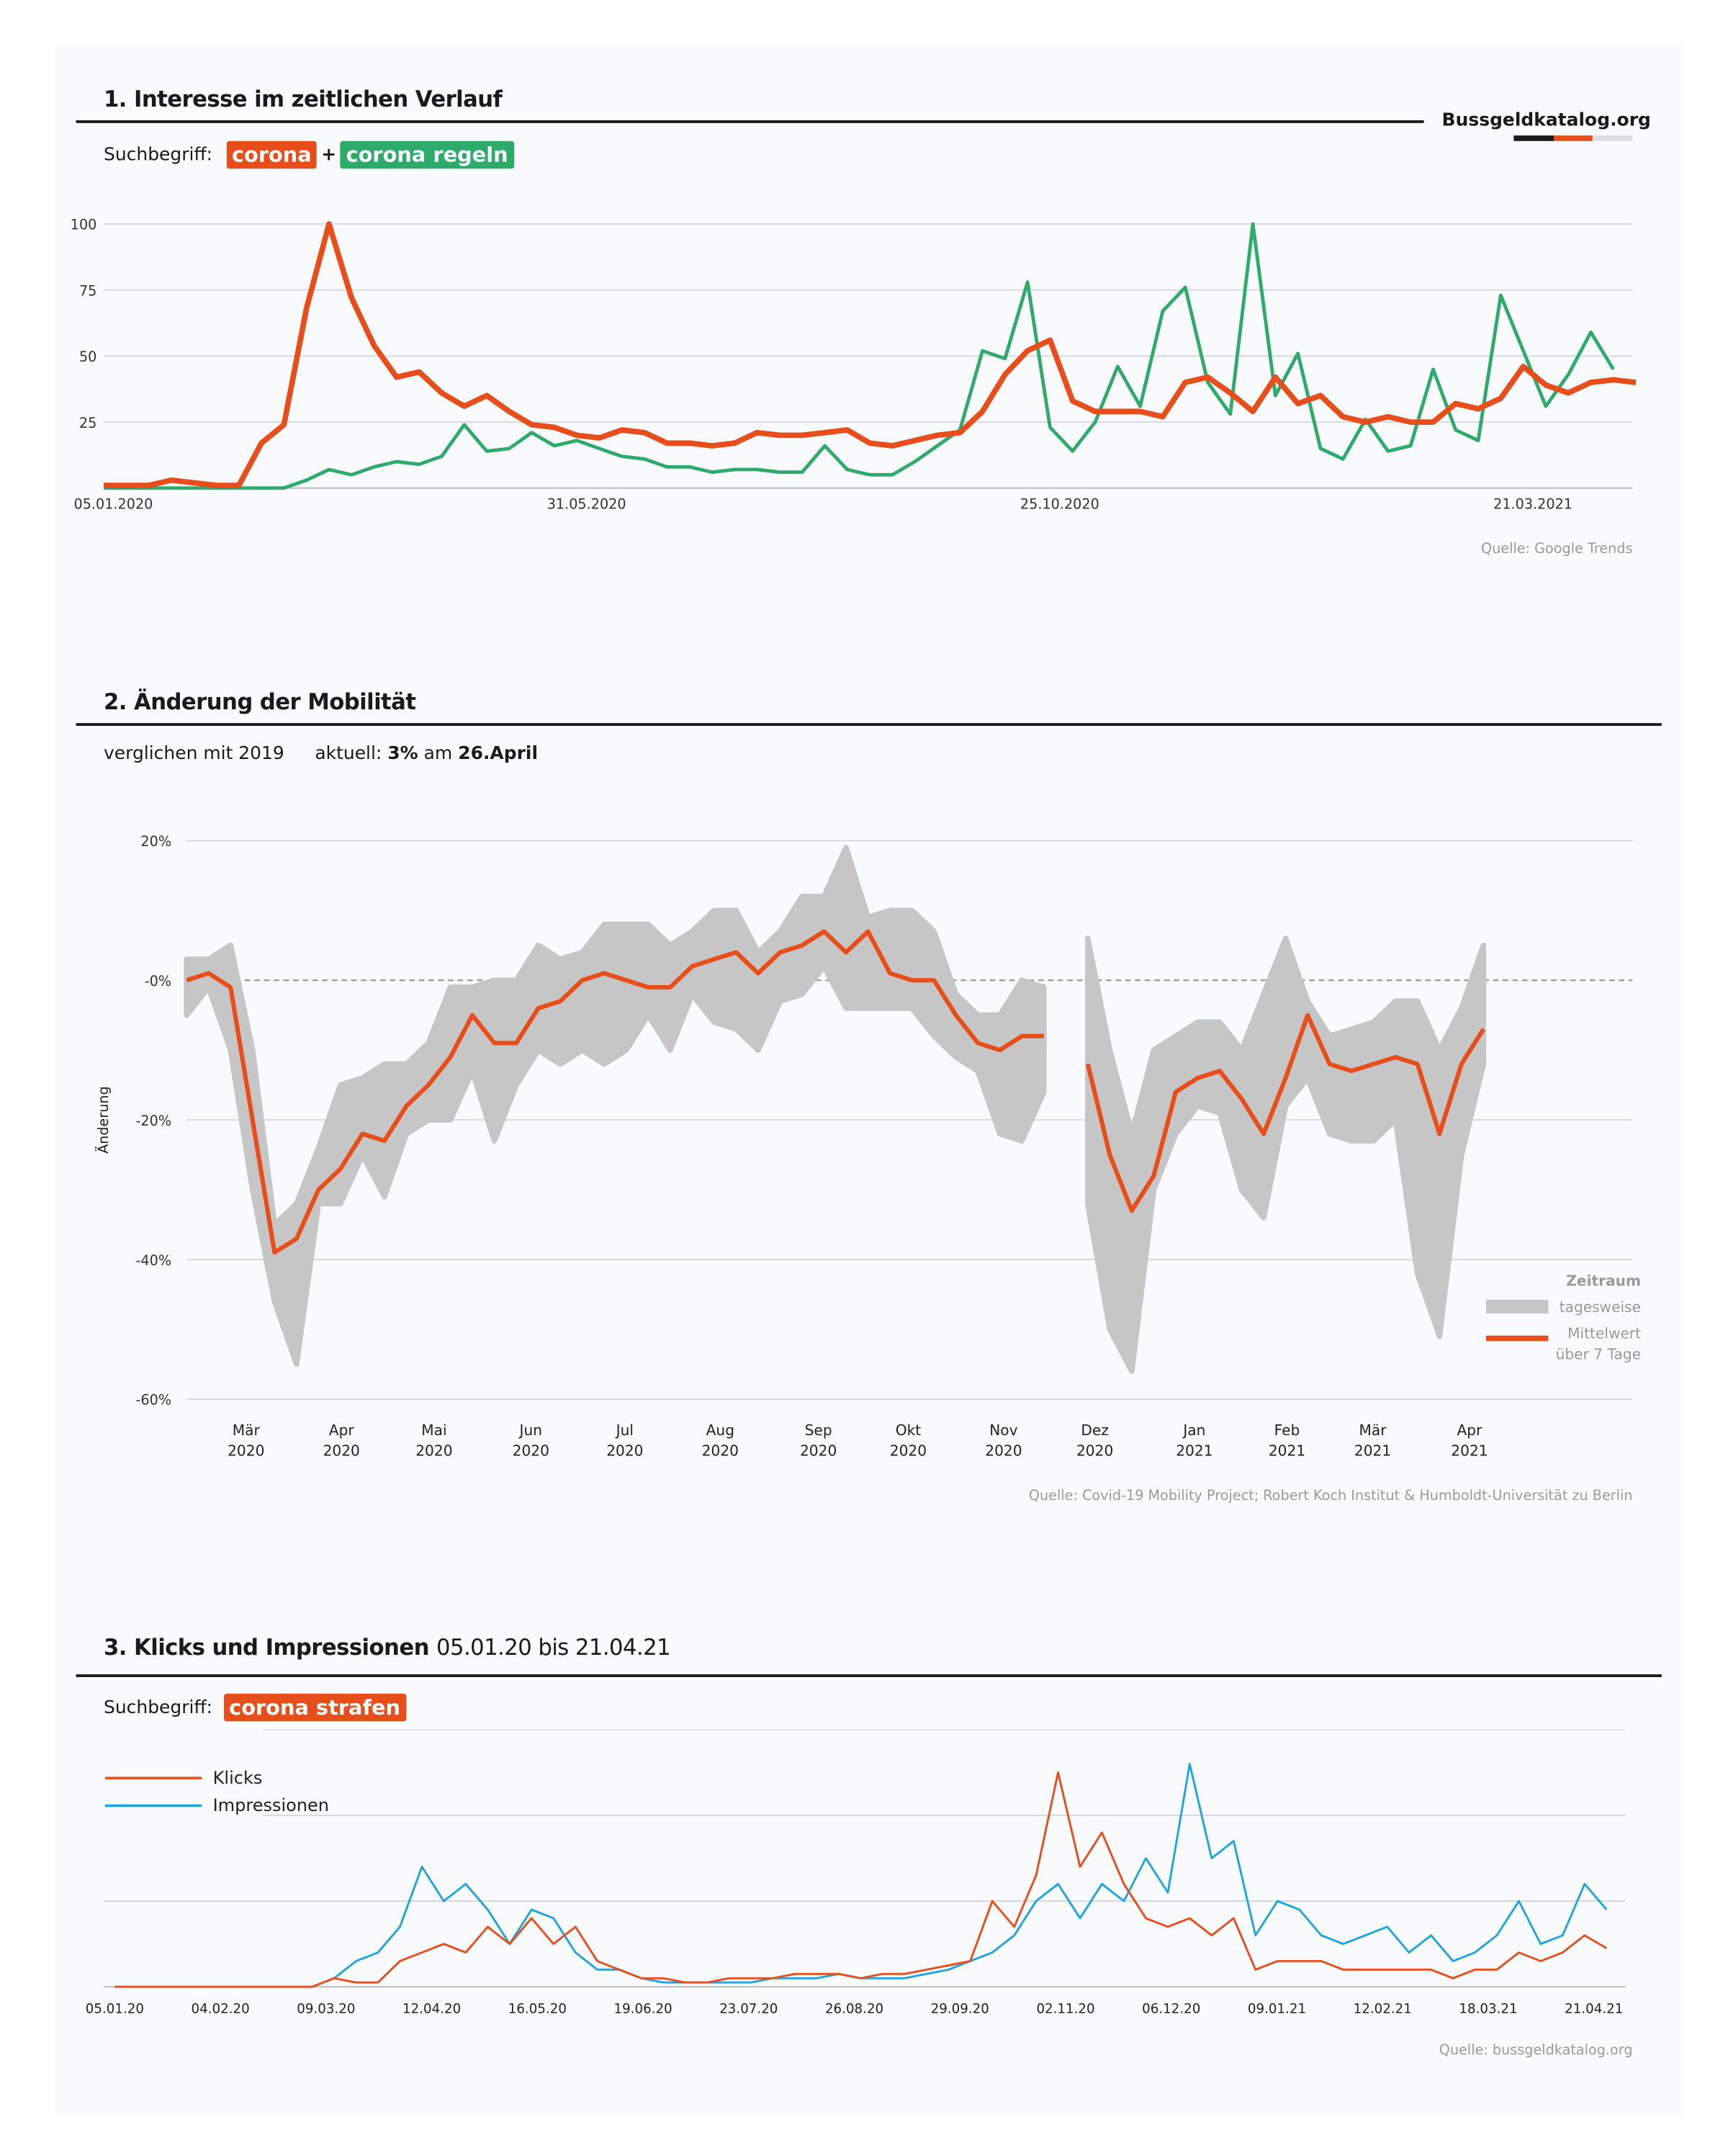 The width and height of the screenshot is (1728, 2156). I want to click on y-tick-label: 20%, so click(155, 842).